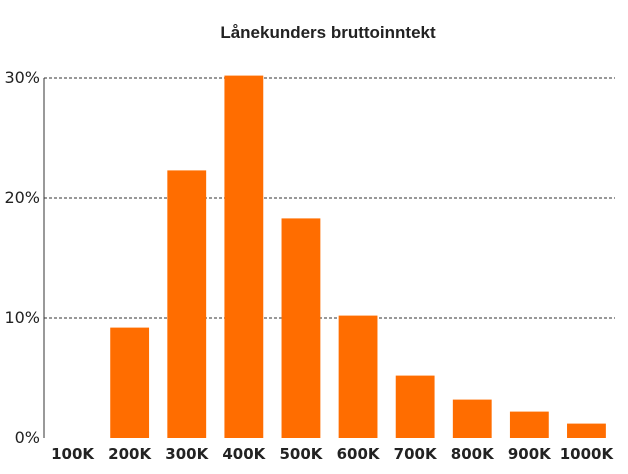  What do you see at coordinates (130, 454) in the screenshot?
I see `x-tick-label: 200K` at bounding box center [130, 454].